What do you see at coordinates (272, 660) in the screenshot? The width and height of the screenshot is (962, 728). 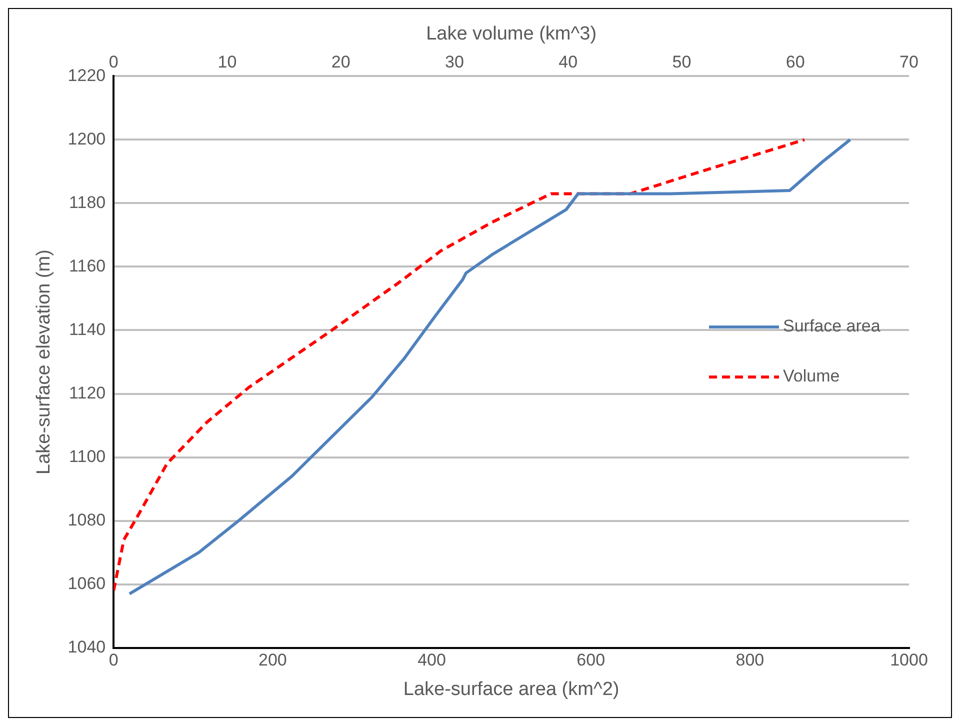 I see `x-tick-label: 200` at bounding box center [272, 660].